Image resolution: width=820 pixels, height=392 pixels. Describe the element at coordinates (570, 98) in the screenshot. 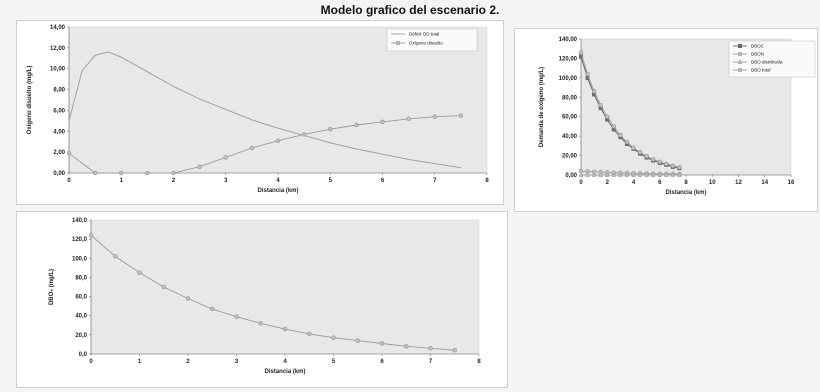

I see `y-tick-label: 80,00` at that location.